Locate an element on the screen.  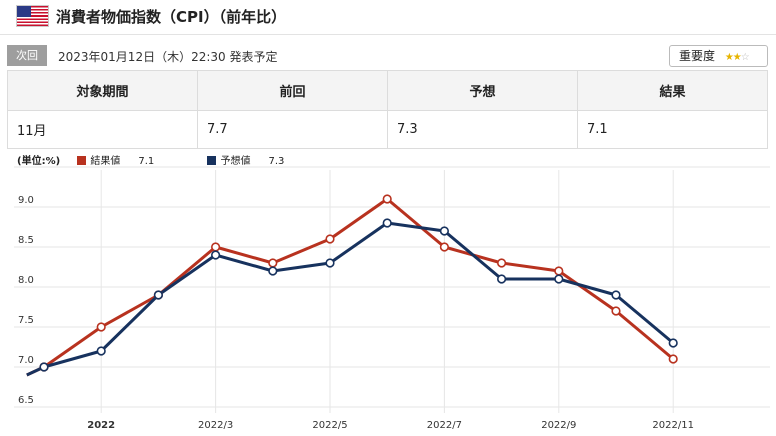
page-title: 消費者物価指数（CPI）（前年比） is located at coordinates (171, 17).